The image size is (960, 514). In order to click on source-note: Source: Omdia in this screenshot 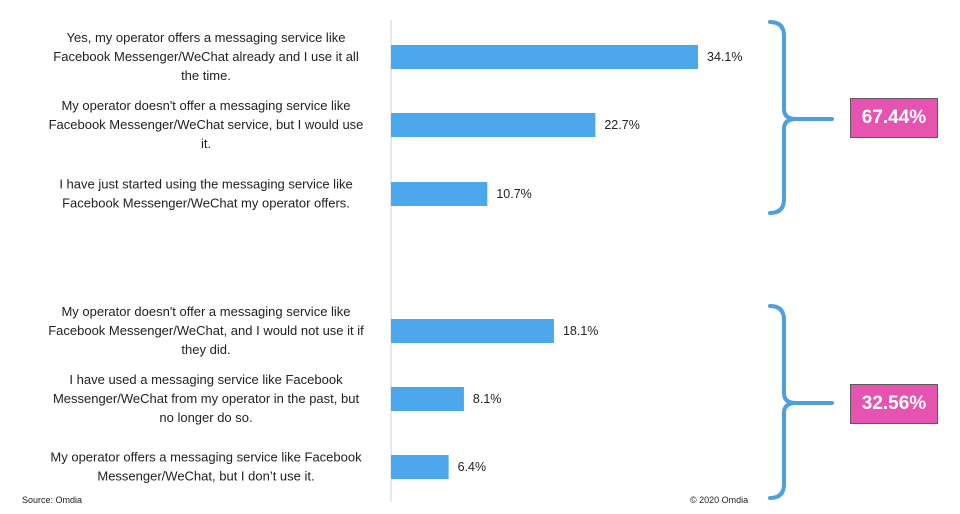, I will do `click(52, 500)`.